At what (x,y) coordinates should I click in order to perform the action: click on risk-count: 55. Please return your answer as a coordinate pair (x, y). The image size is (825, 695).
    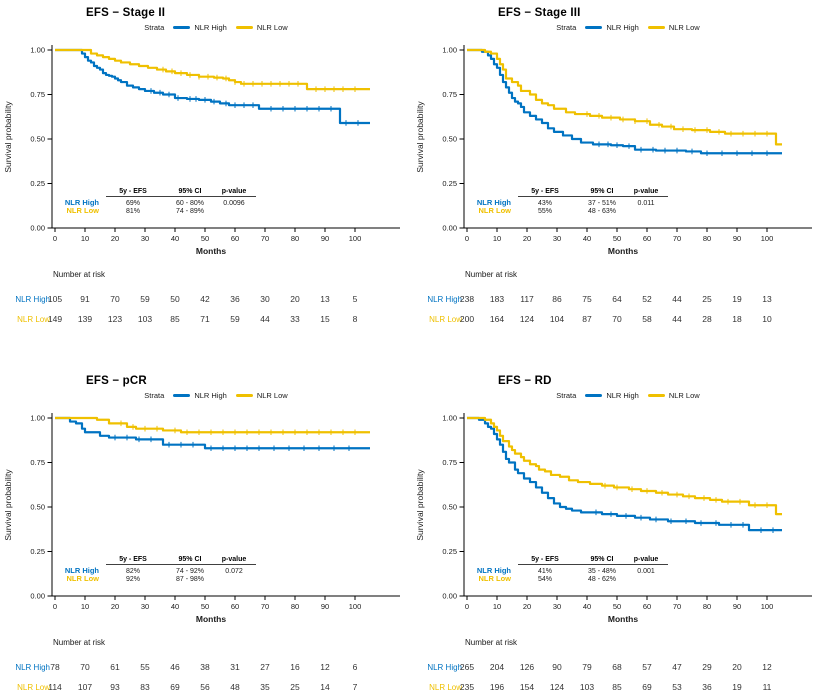
    Looking at the image, I should click on (145, 667).